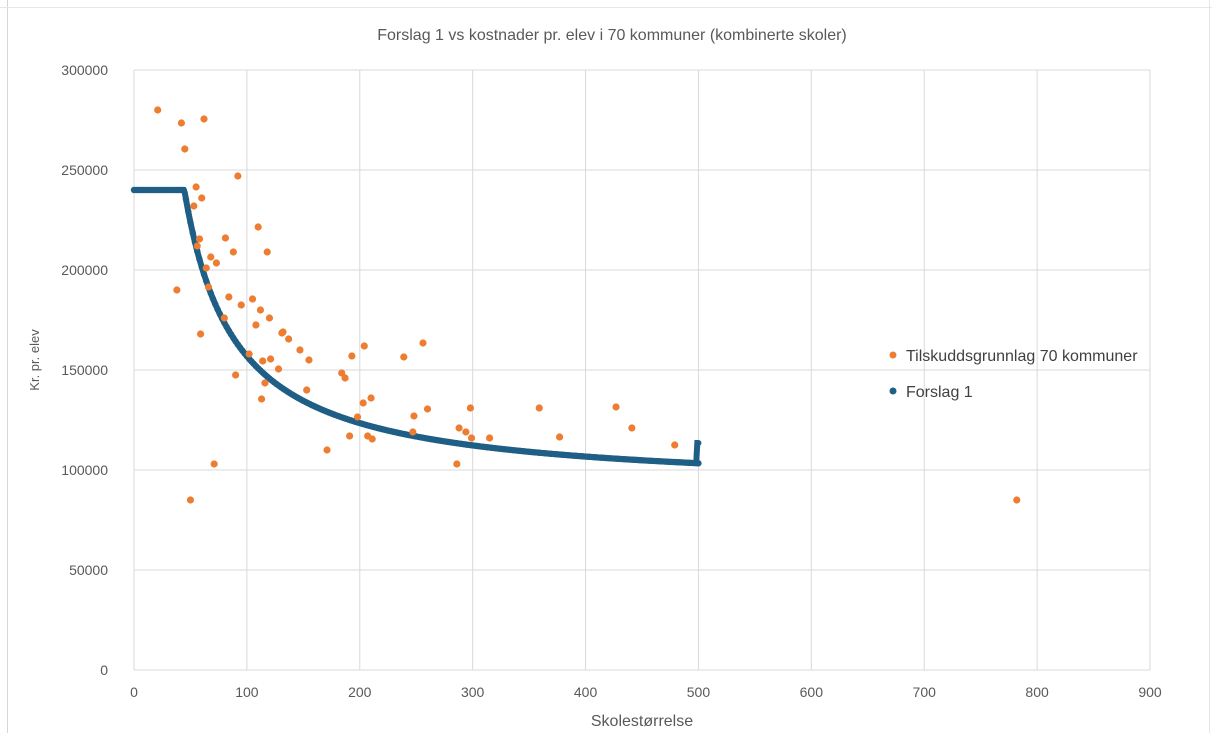 Image resolution: width=1212 pixels, height=733 pixels. Describe the element at coordinates (925, 692) in the screenshot. I see `x-tick-label: 700` at that location.